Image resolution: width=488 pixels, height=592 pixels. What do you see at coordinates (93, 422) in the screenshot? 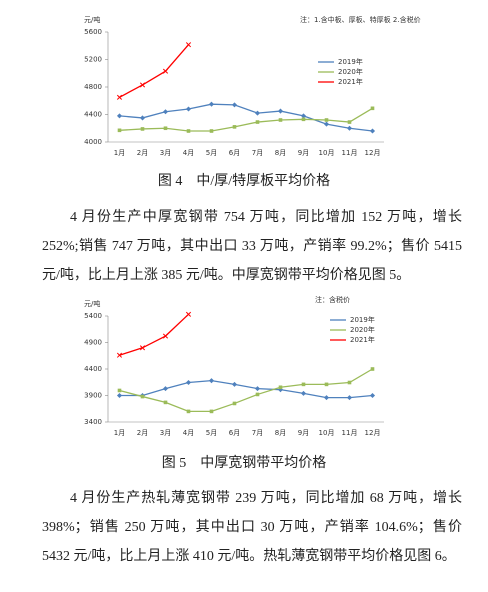
I see `y-tick-label: 3400` at bounding box center [93, 422].